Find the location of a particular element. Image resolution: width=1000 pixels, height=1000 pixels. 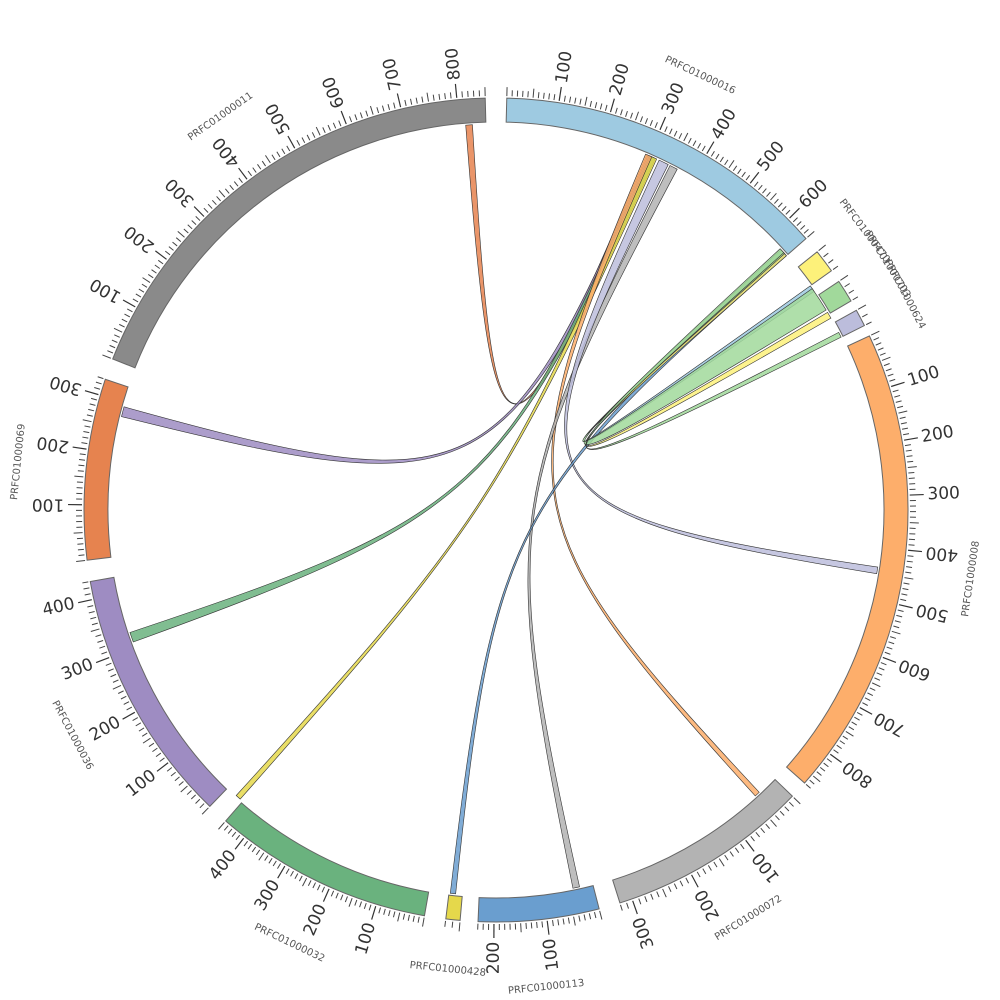

tick-label: 100 is located at coordinates (923, 376).